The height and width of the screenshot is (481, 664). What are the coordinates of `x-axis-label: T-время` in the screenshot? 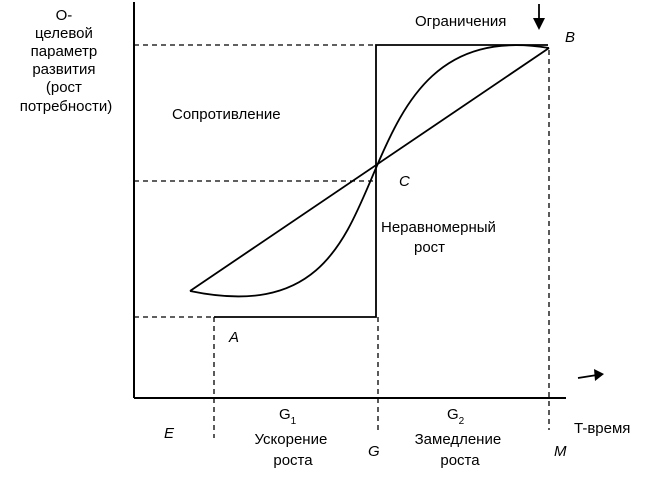 It's located at (602, 428).